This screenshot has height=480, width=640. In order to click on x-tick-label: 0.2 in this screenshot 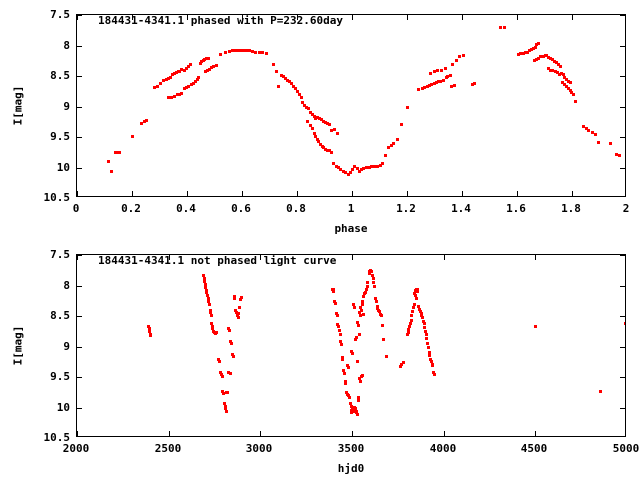, I will do `click(131, 208)`.